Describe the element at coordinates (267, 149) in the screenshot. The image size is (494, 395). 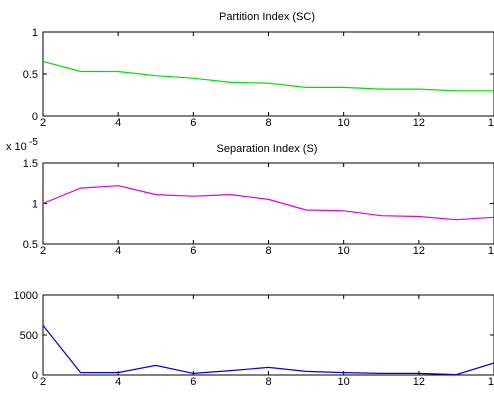
I see `chart-title: Separation Index (S)` at that location.